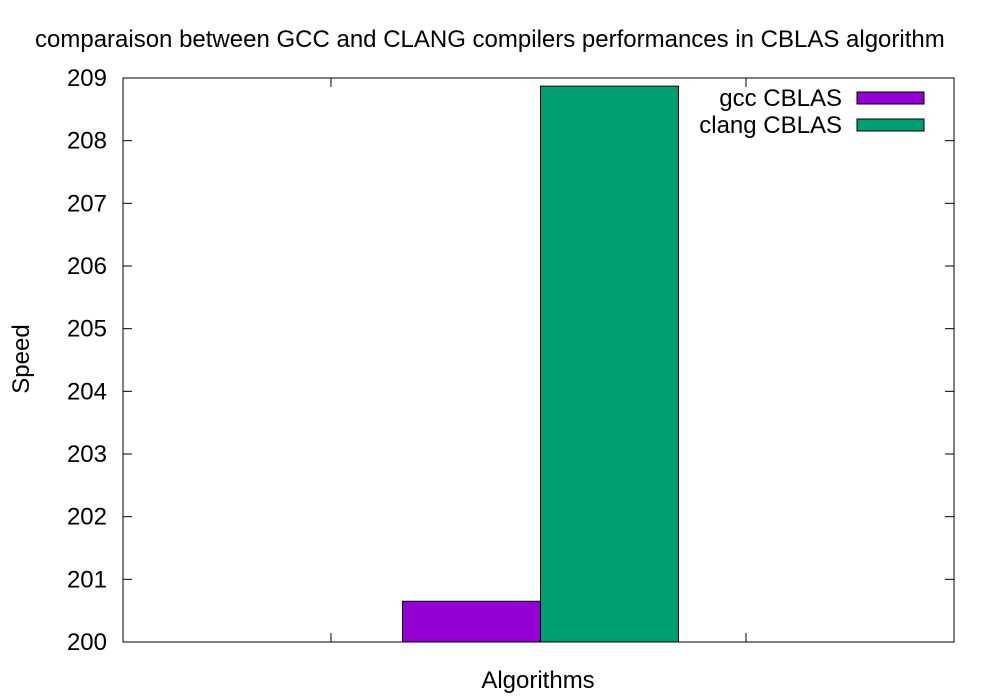 The width and height of the screenshot is (1000, 700). What do you see at coordinates (770, 125) in the screenshot?
I see `legend-label: clang CBLAS` at bounding box center [770, 125].